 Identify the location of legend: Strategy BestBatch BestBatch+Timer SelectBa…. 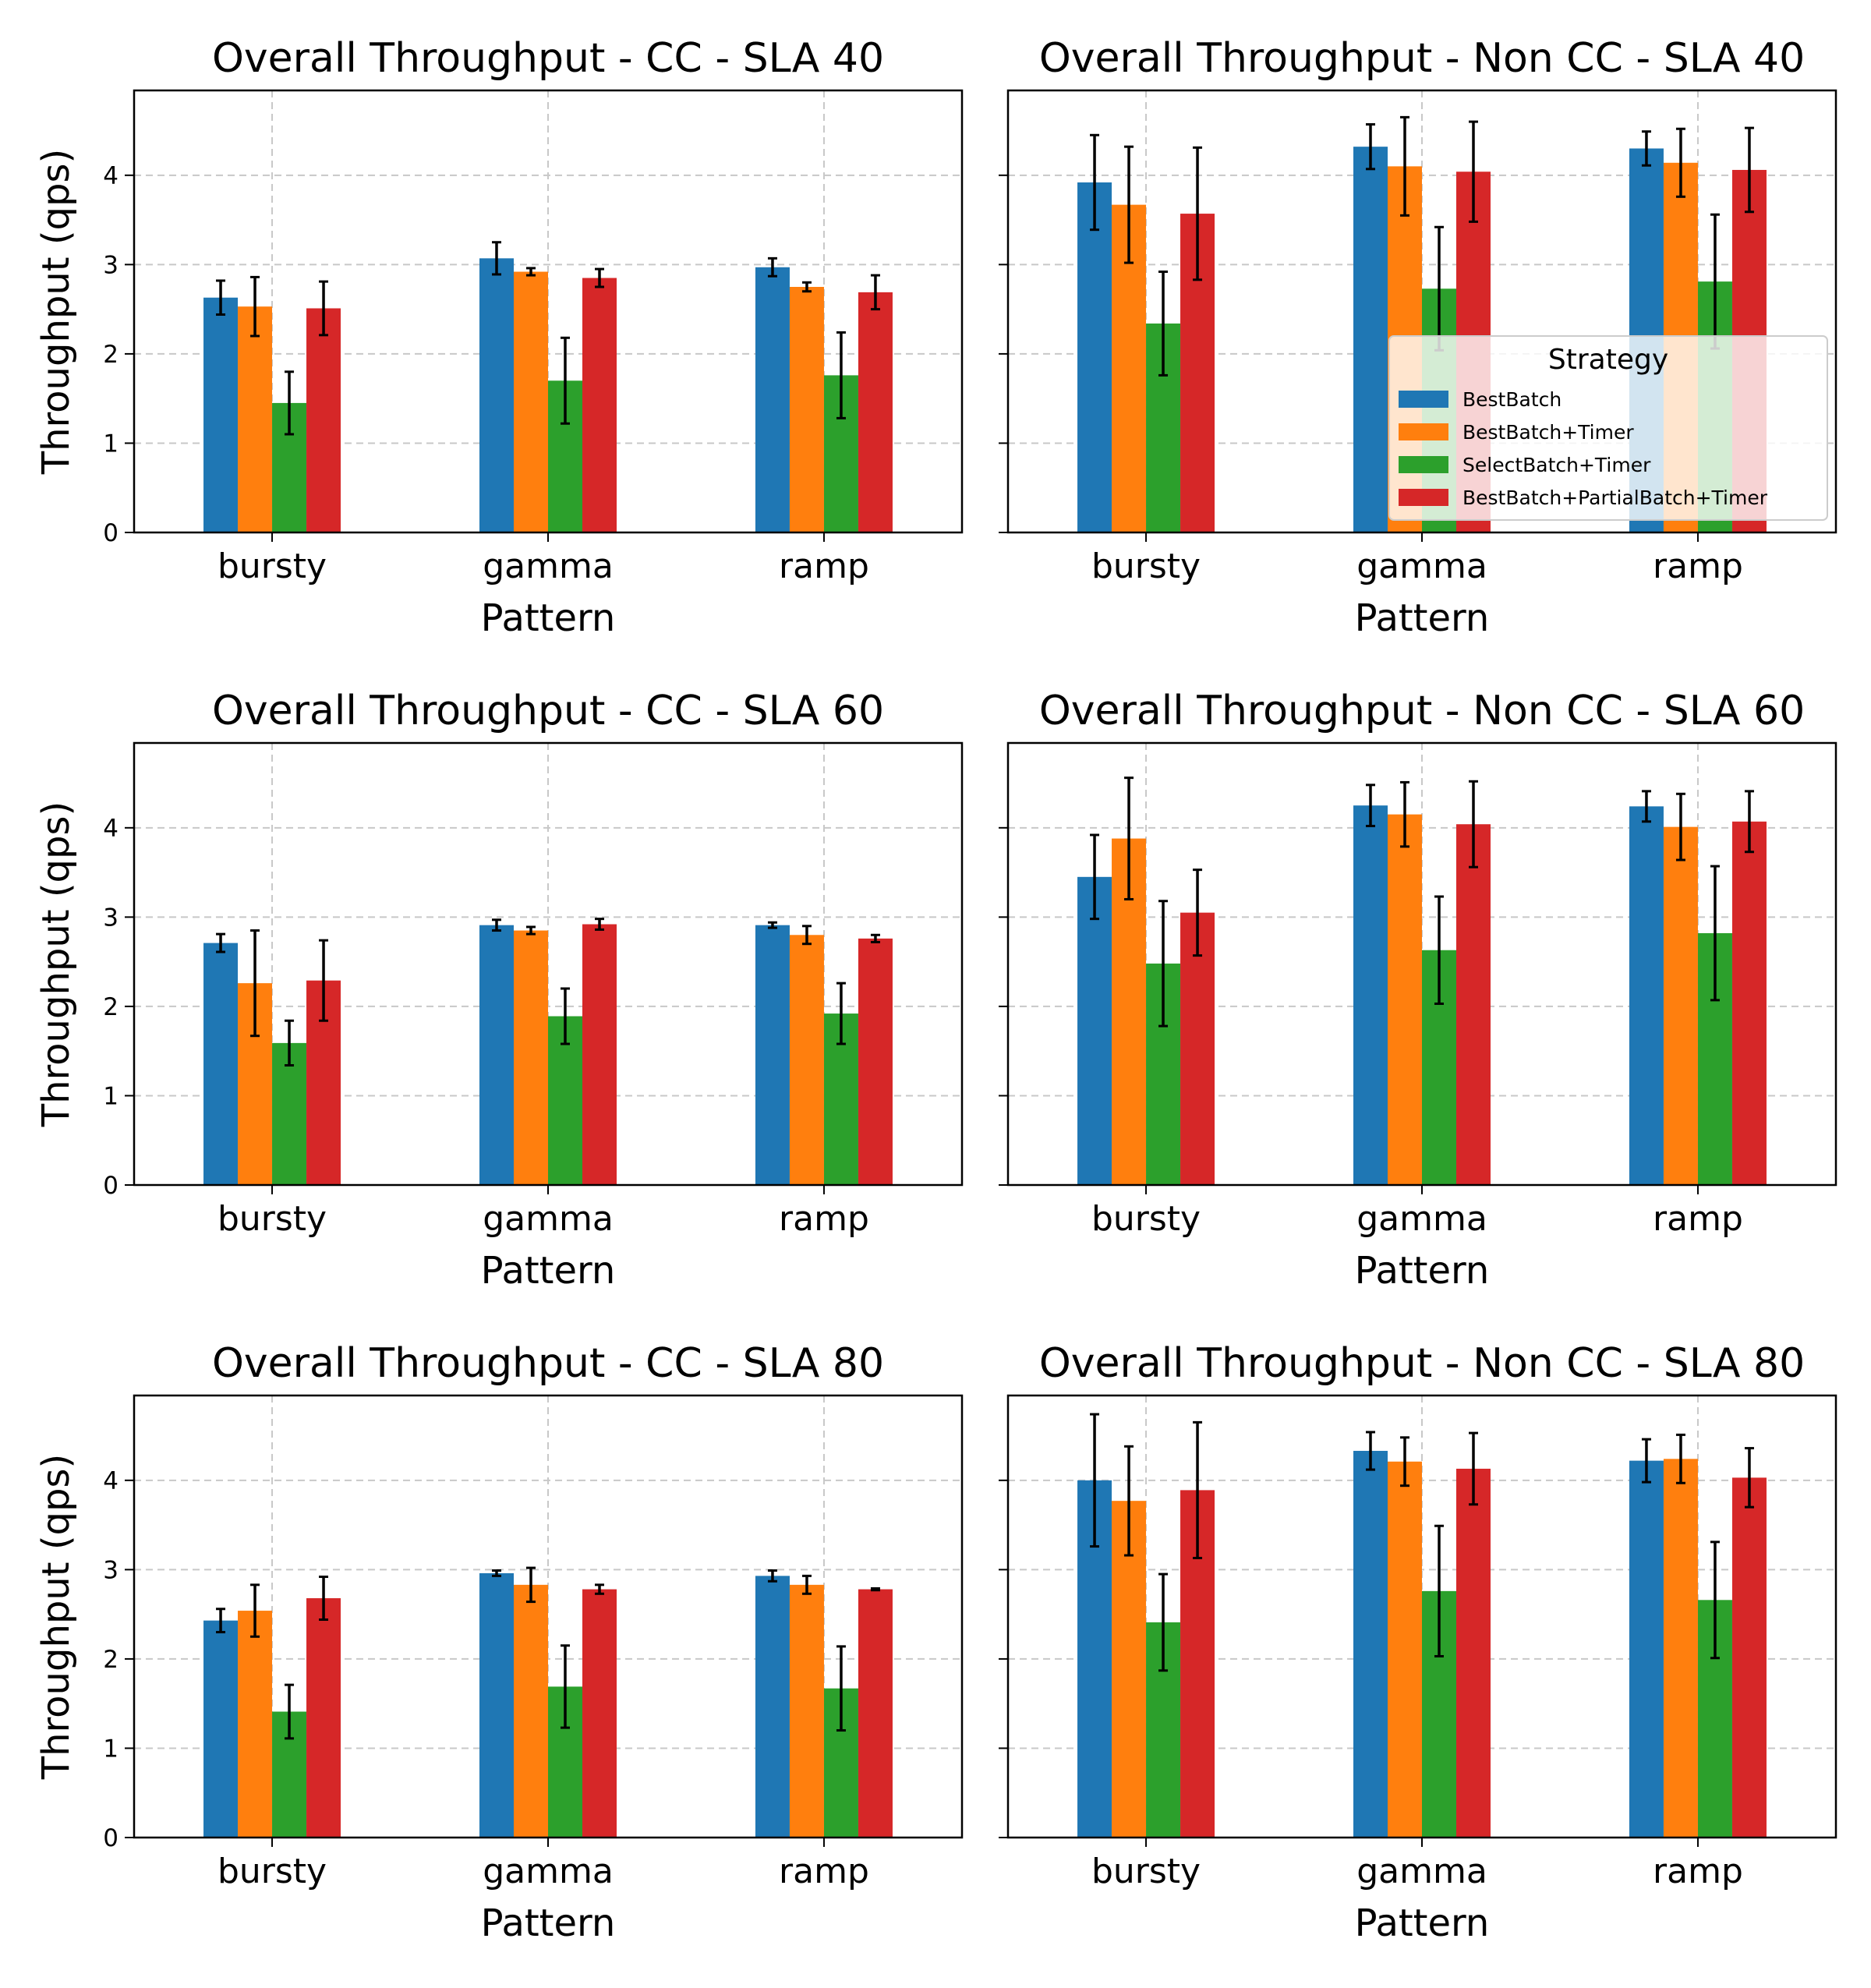
(1608, 428).